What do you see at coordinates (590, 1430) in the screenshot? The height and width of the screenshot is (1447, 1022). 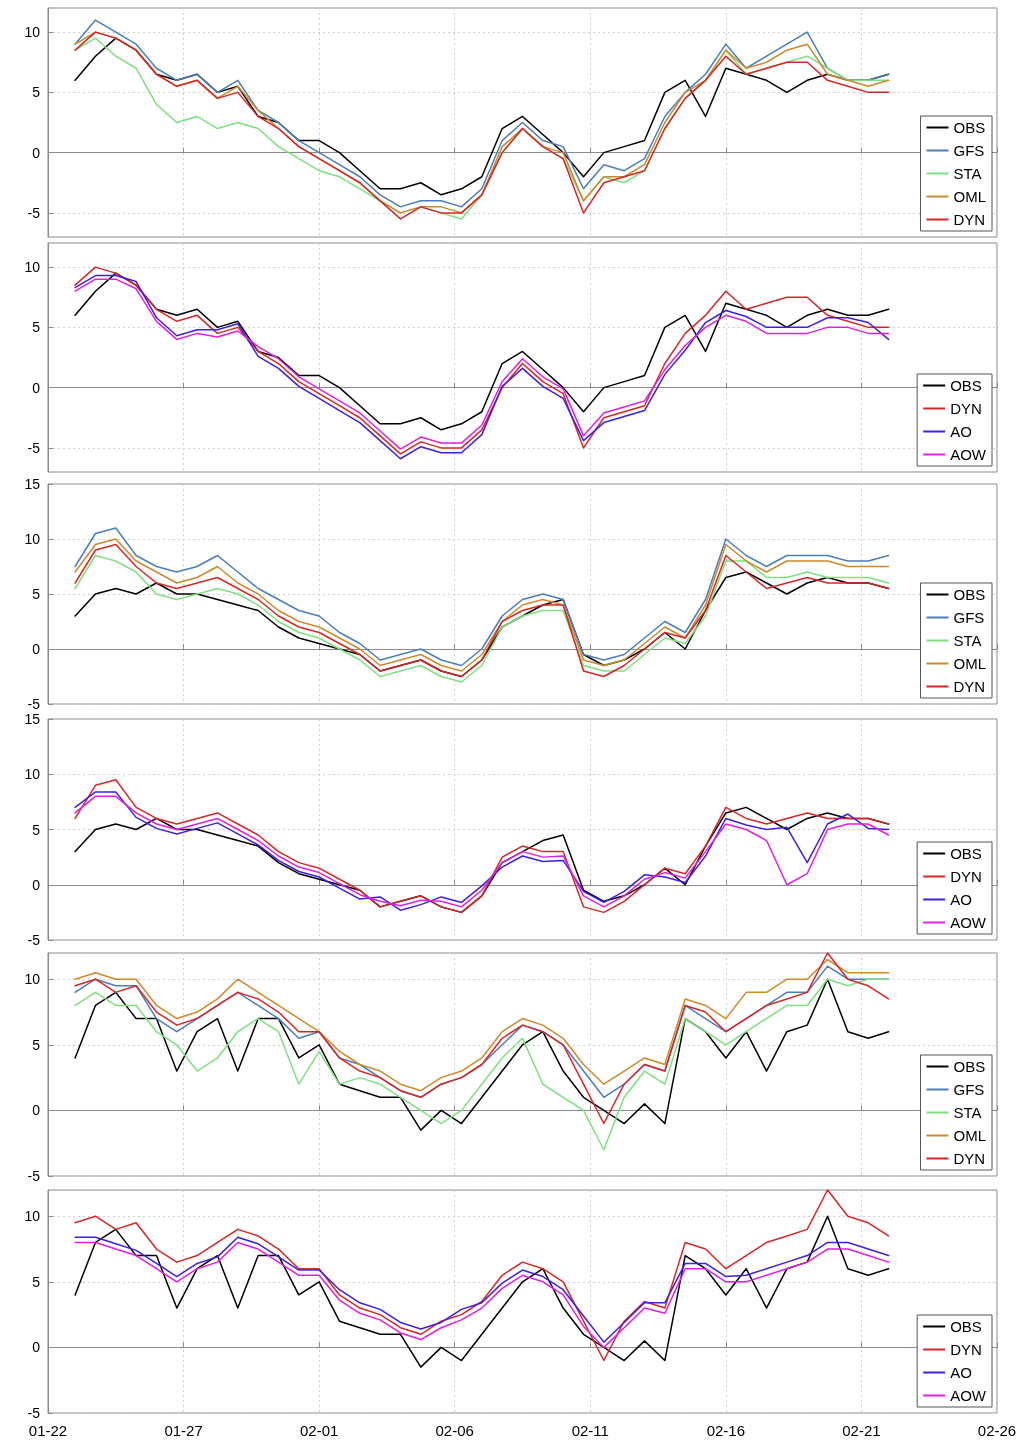 I see `x-tick-label: 02-11` at bounding box center [590, 1430].